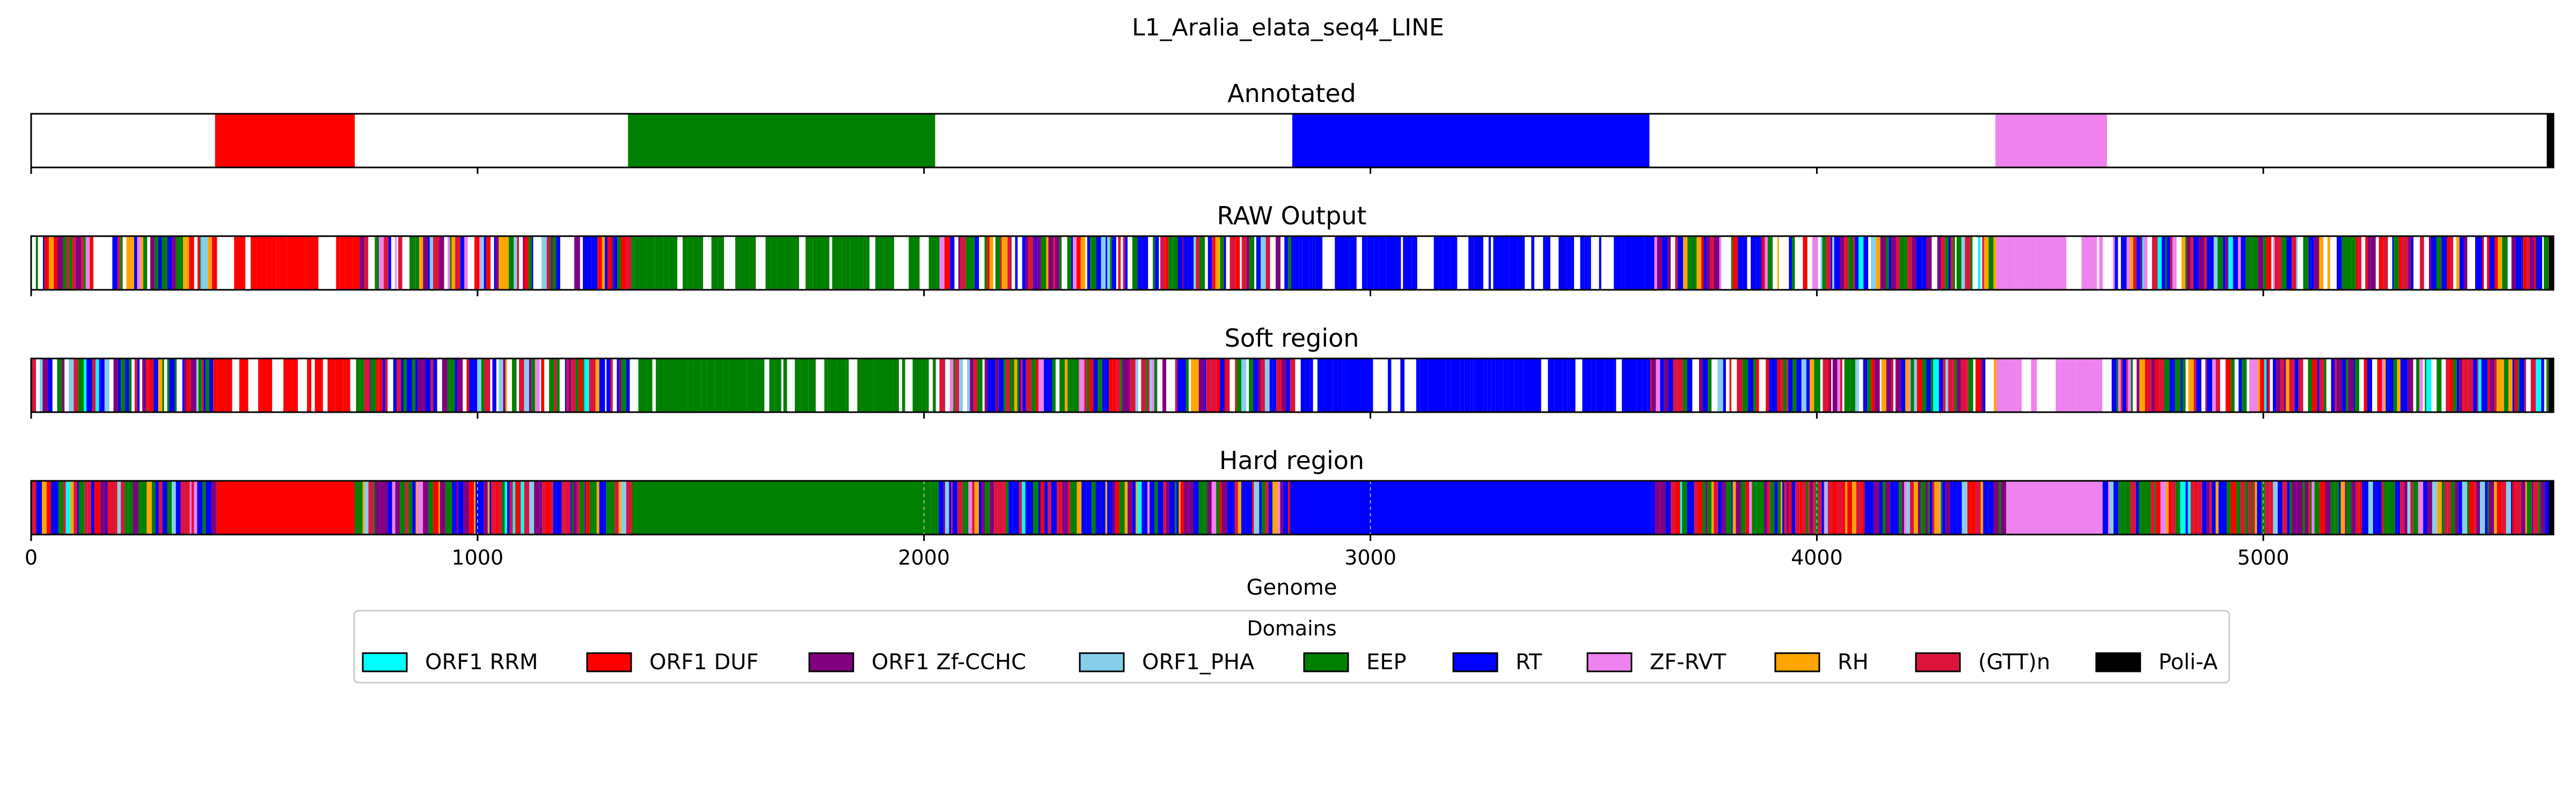 The image size is (2576, 805). Describe the element at coordinates (31, 557) in the screenshot. I see `x-tick-label: 0` at that location.